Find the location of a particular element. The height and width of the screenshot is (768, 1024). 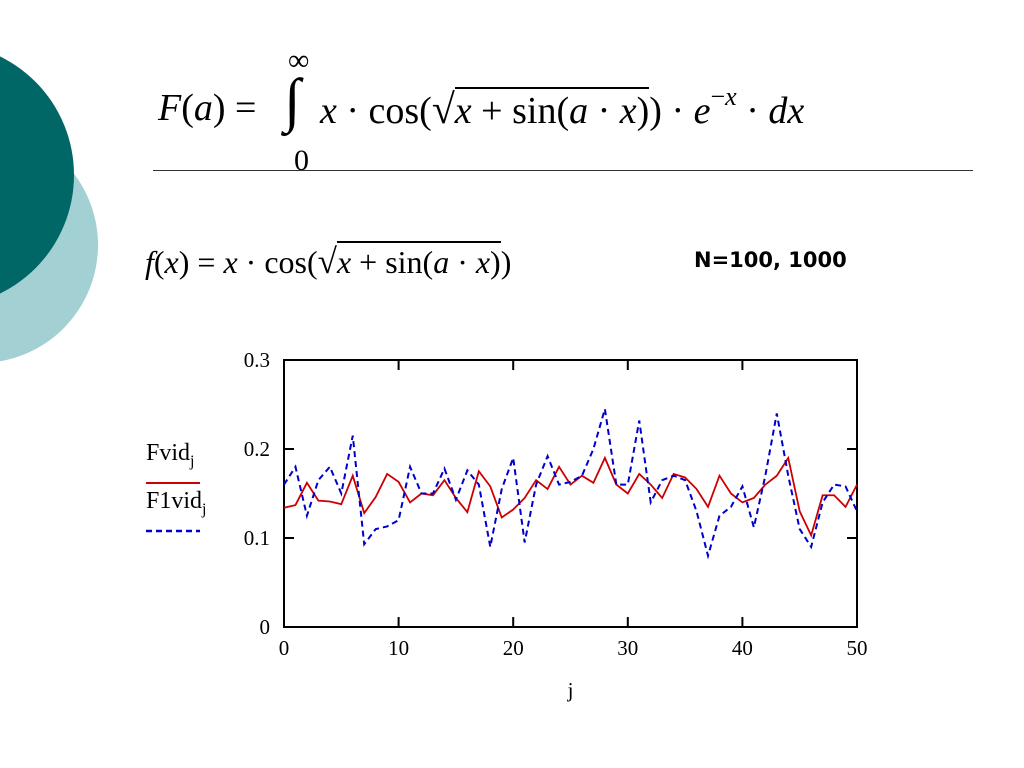

legend-sample-solid is located at coordinates (173, 483).